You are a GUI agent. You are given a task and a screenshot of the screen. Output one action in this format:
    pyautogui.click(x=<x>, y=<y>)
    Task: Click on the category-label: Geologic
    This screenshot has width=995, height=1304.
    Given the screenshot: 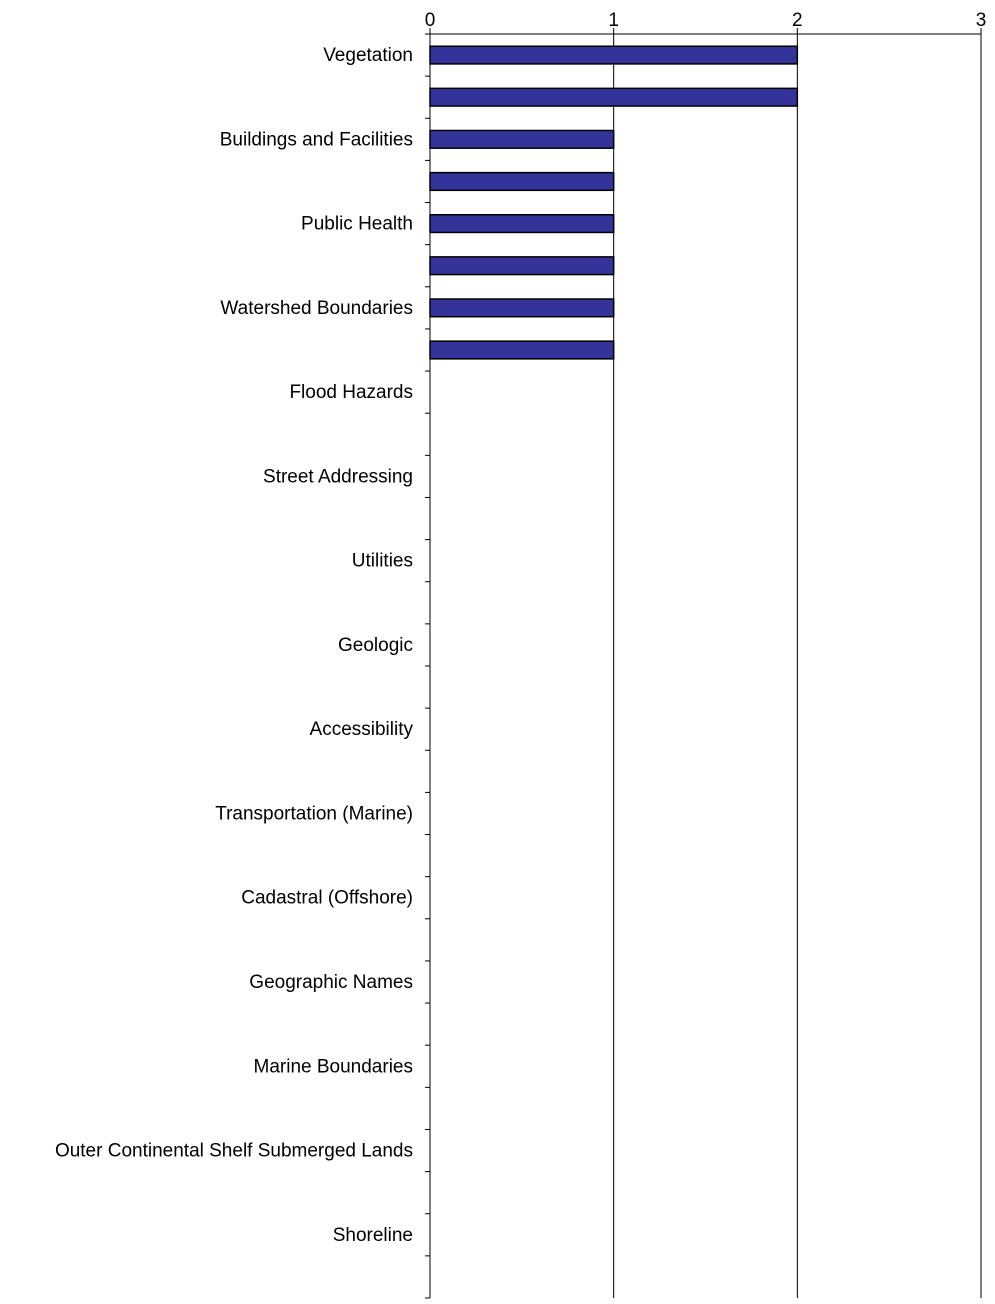 What is the action you would take?
    pyautogui.click(x=375, y=645)
    